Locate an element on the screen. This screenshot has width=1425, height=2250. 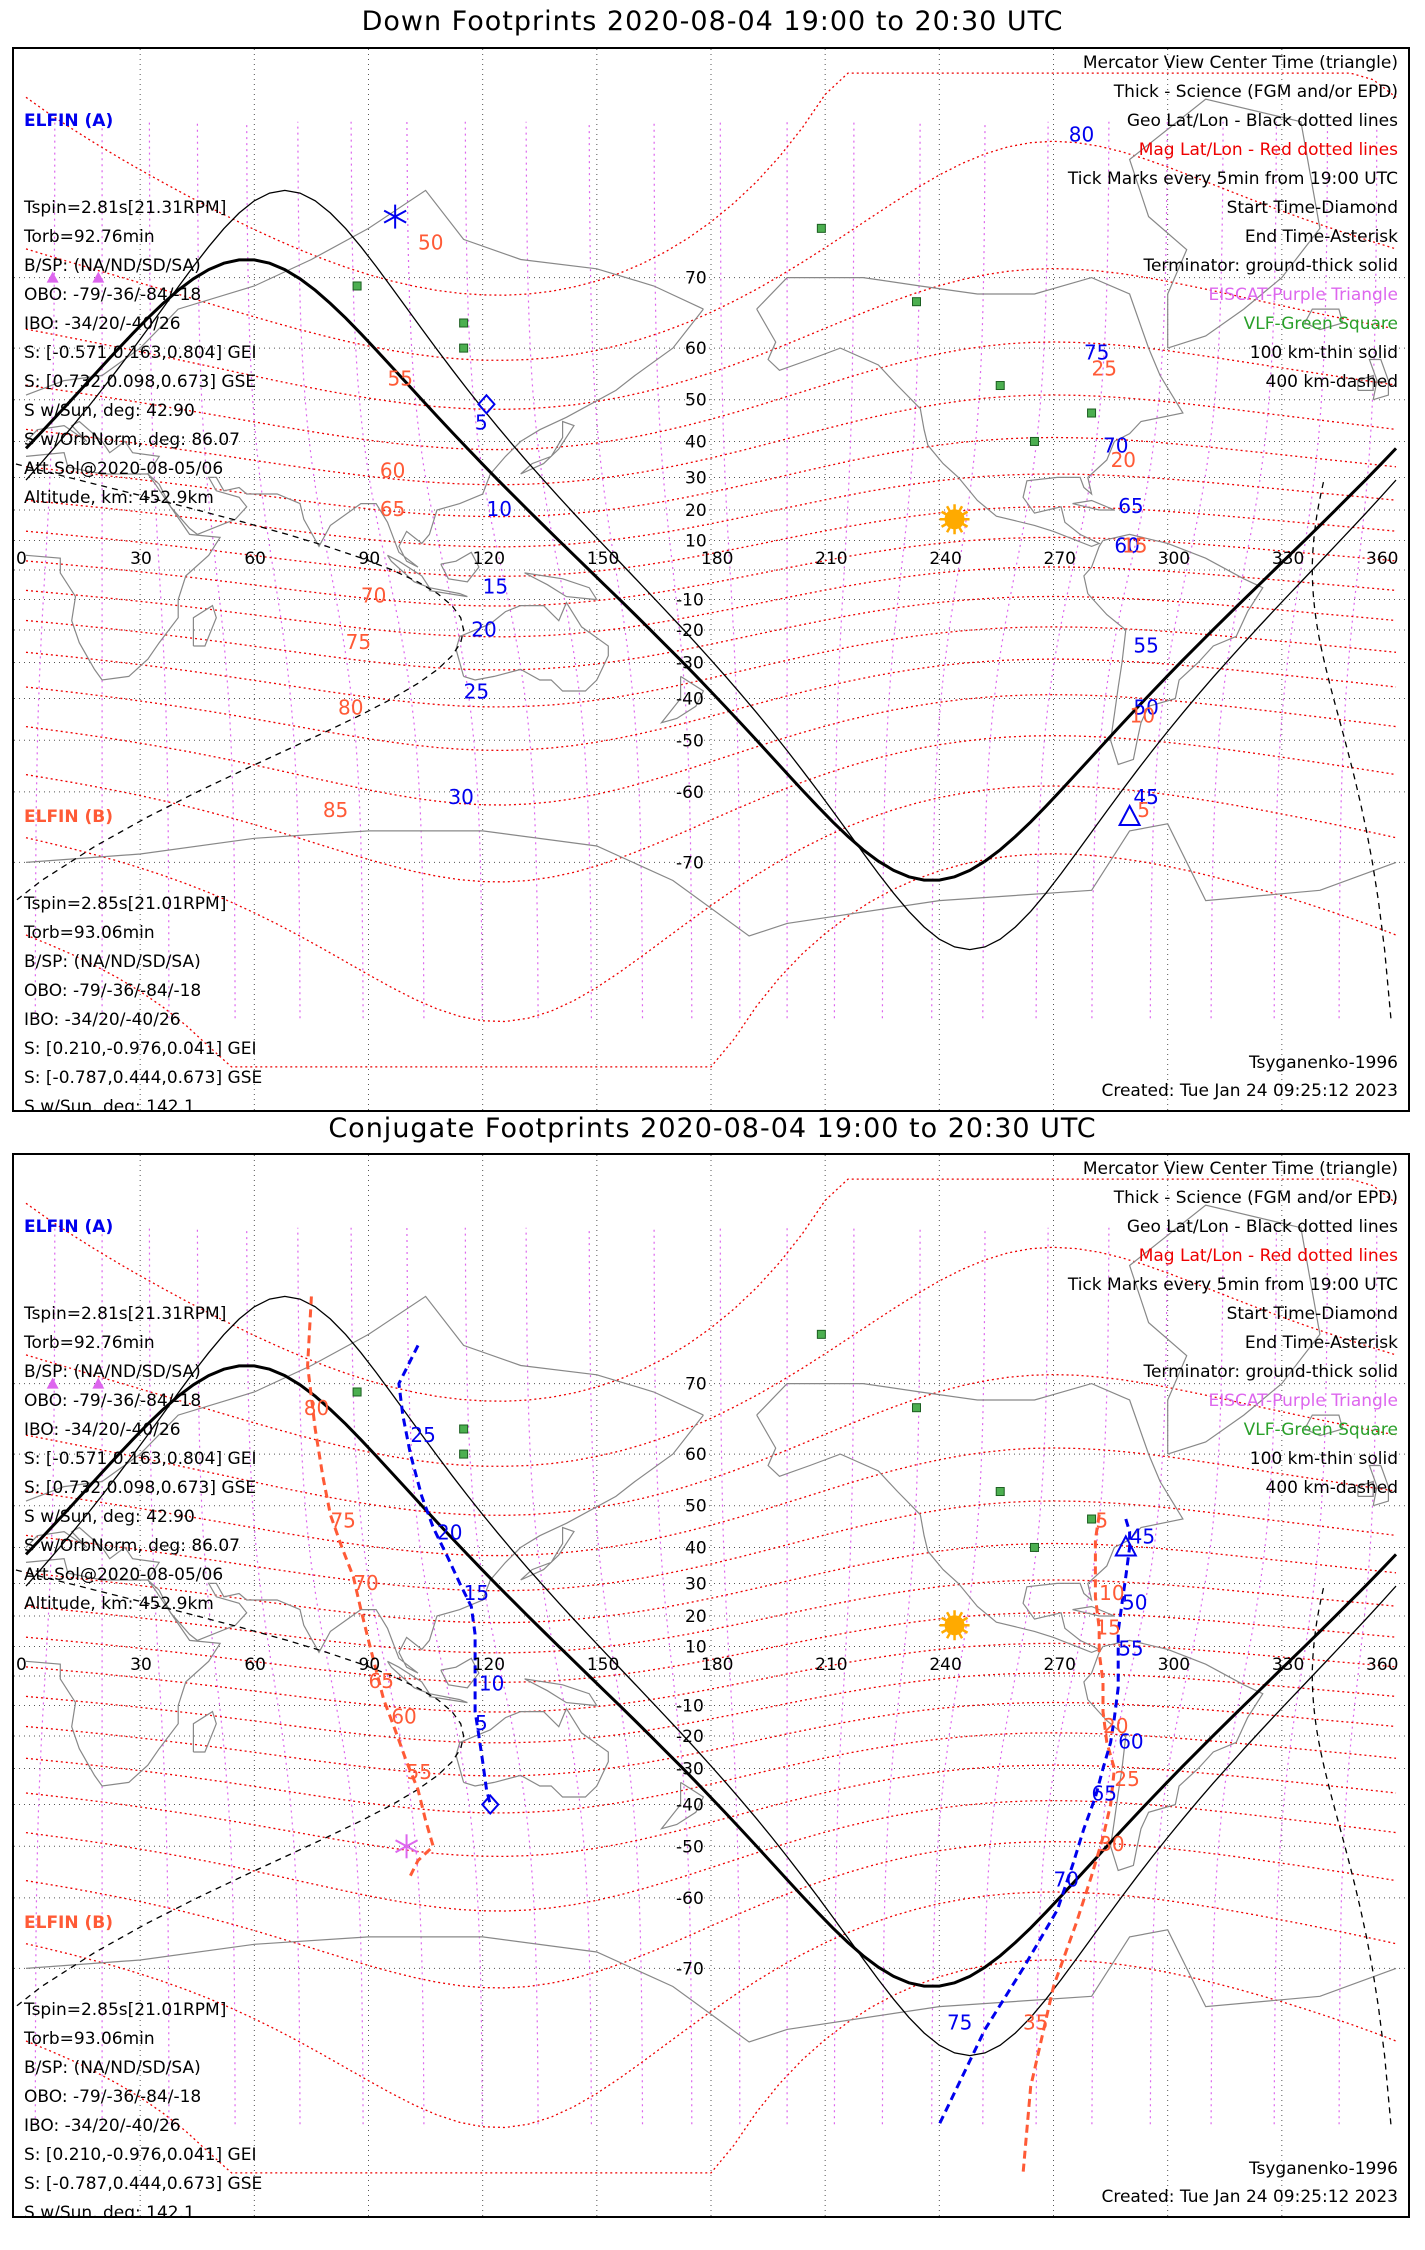
lat-axis-label: 30 is located at coordinates (696, 478).